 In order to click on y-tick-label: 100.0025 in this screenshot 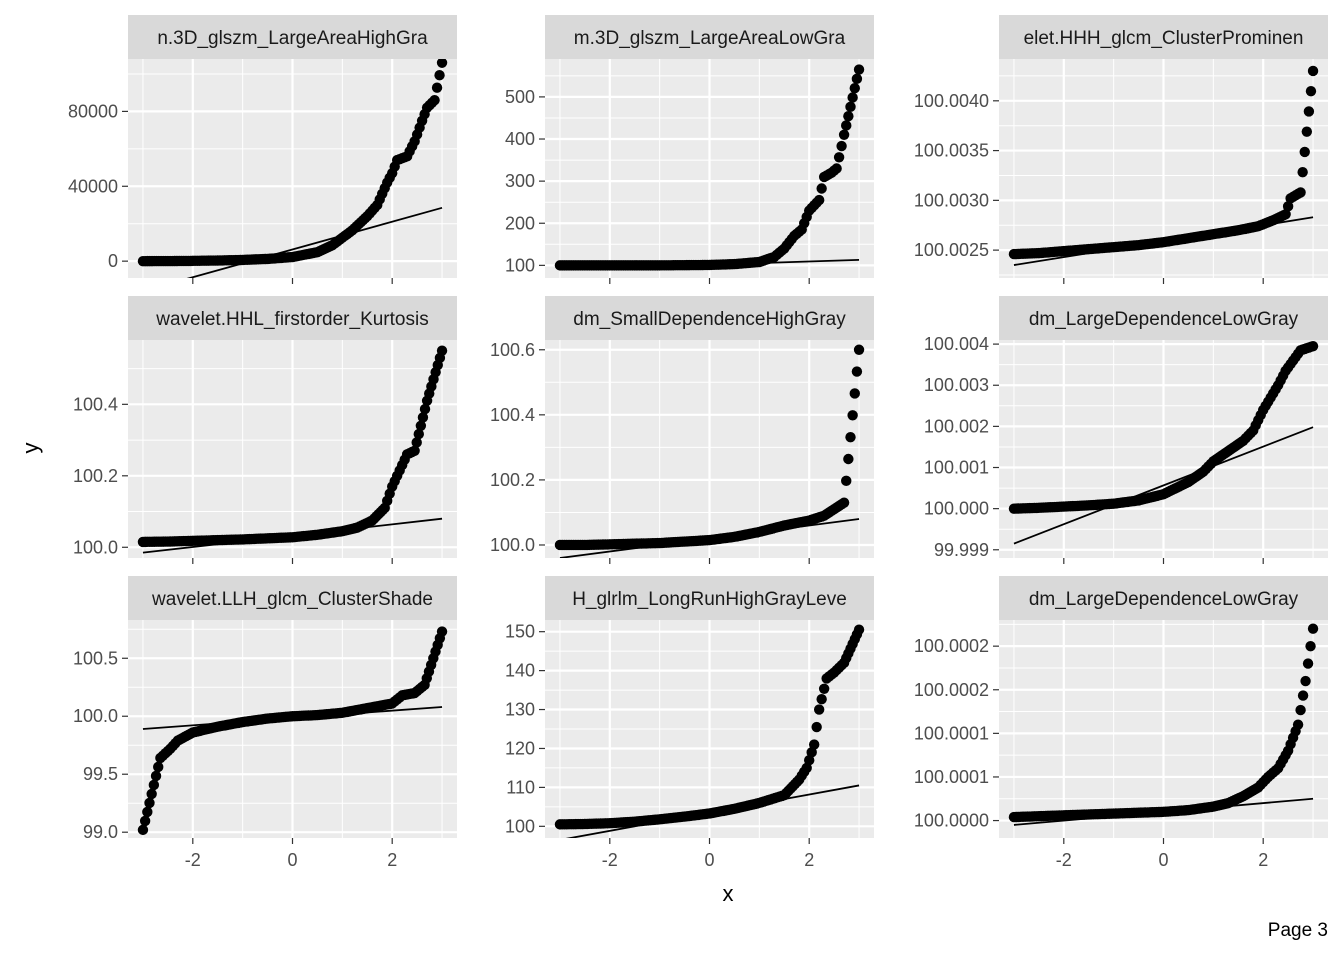, I will do `click(951, 250)`.